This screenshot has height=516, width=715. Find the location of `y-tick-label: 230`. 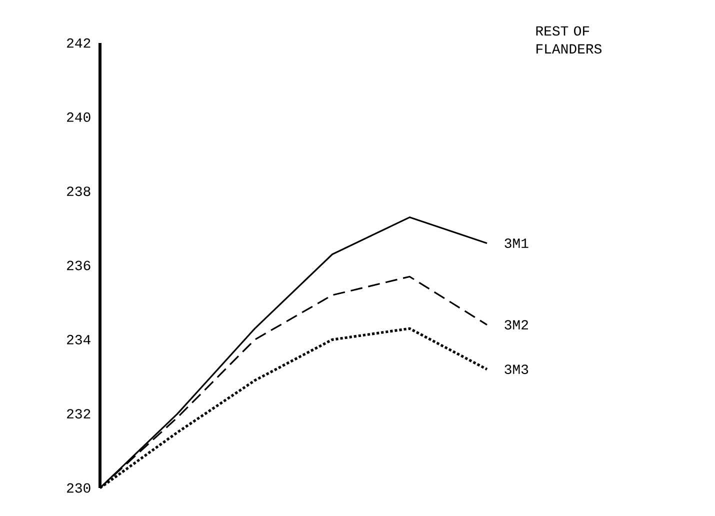

y-tick-label: 230 is located at coordinates (78, 488).